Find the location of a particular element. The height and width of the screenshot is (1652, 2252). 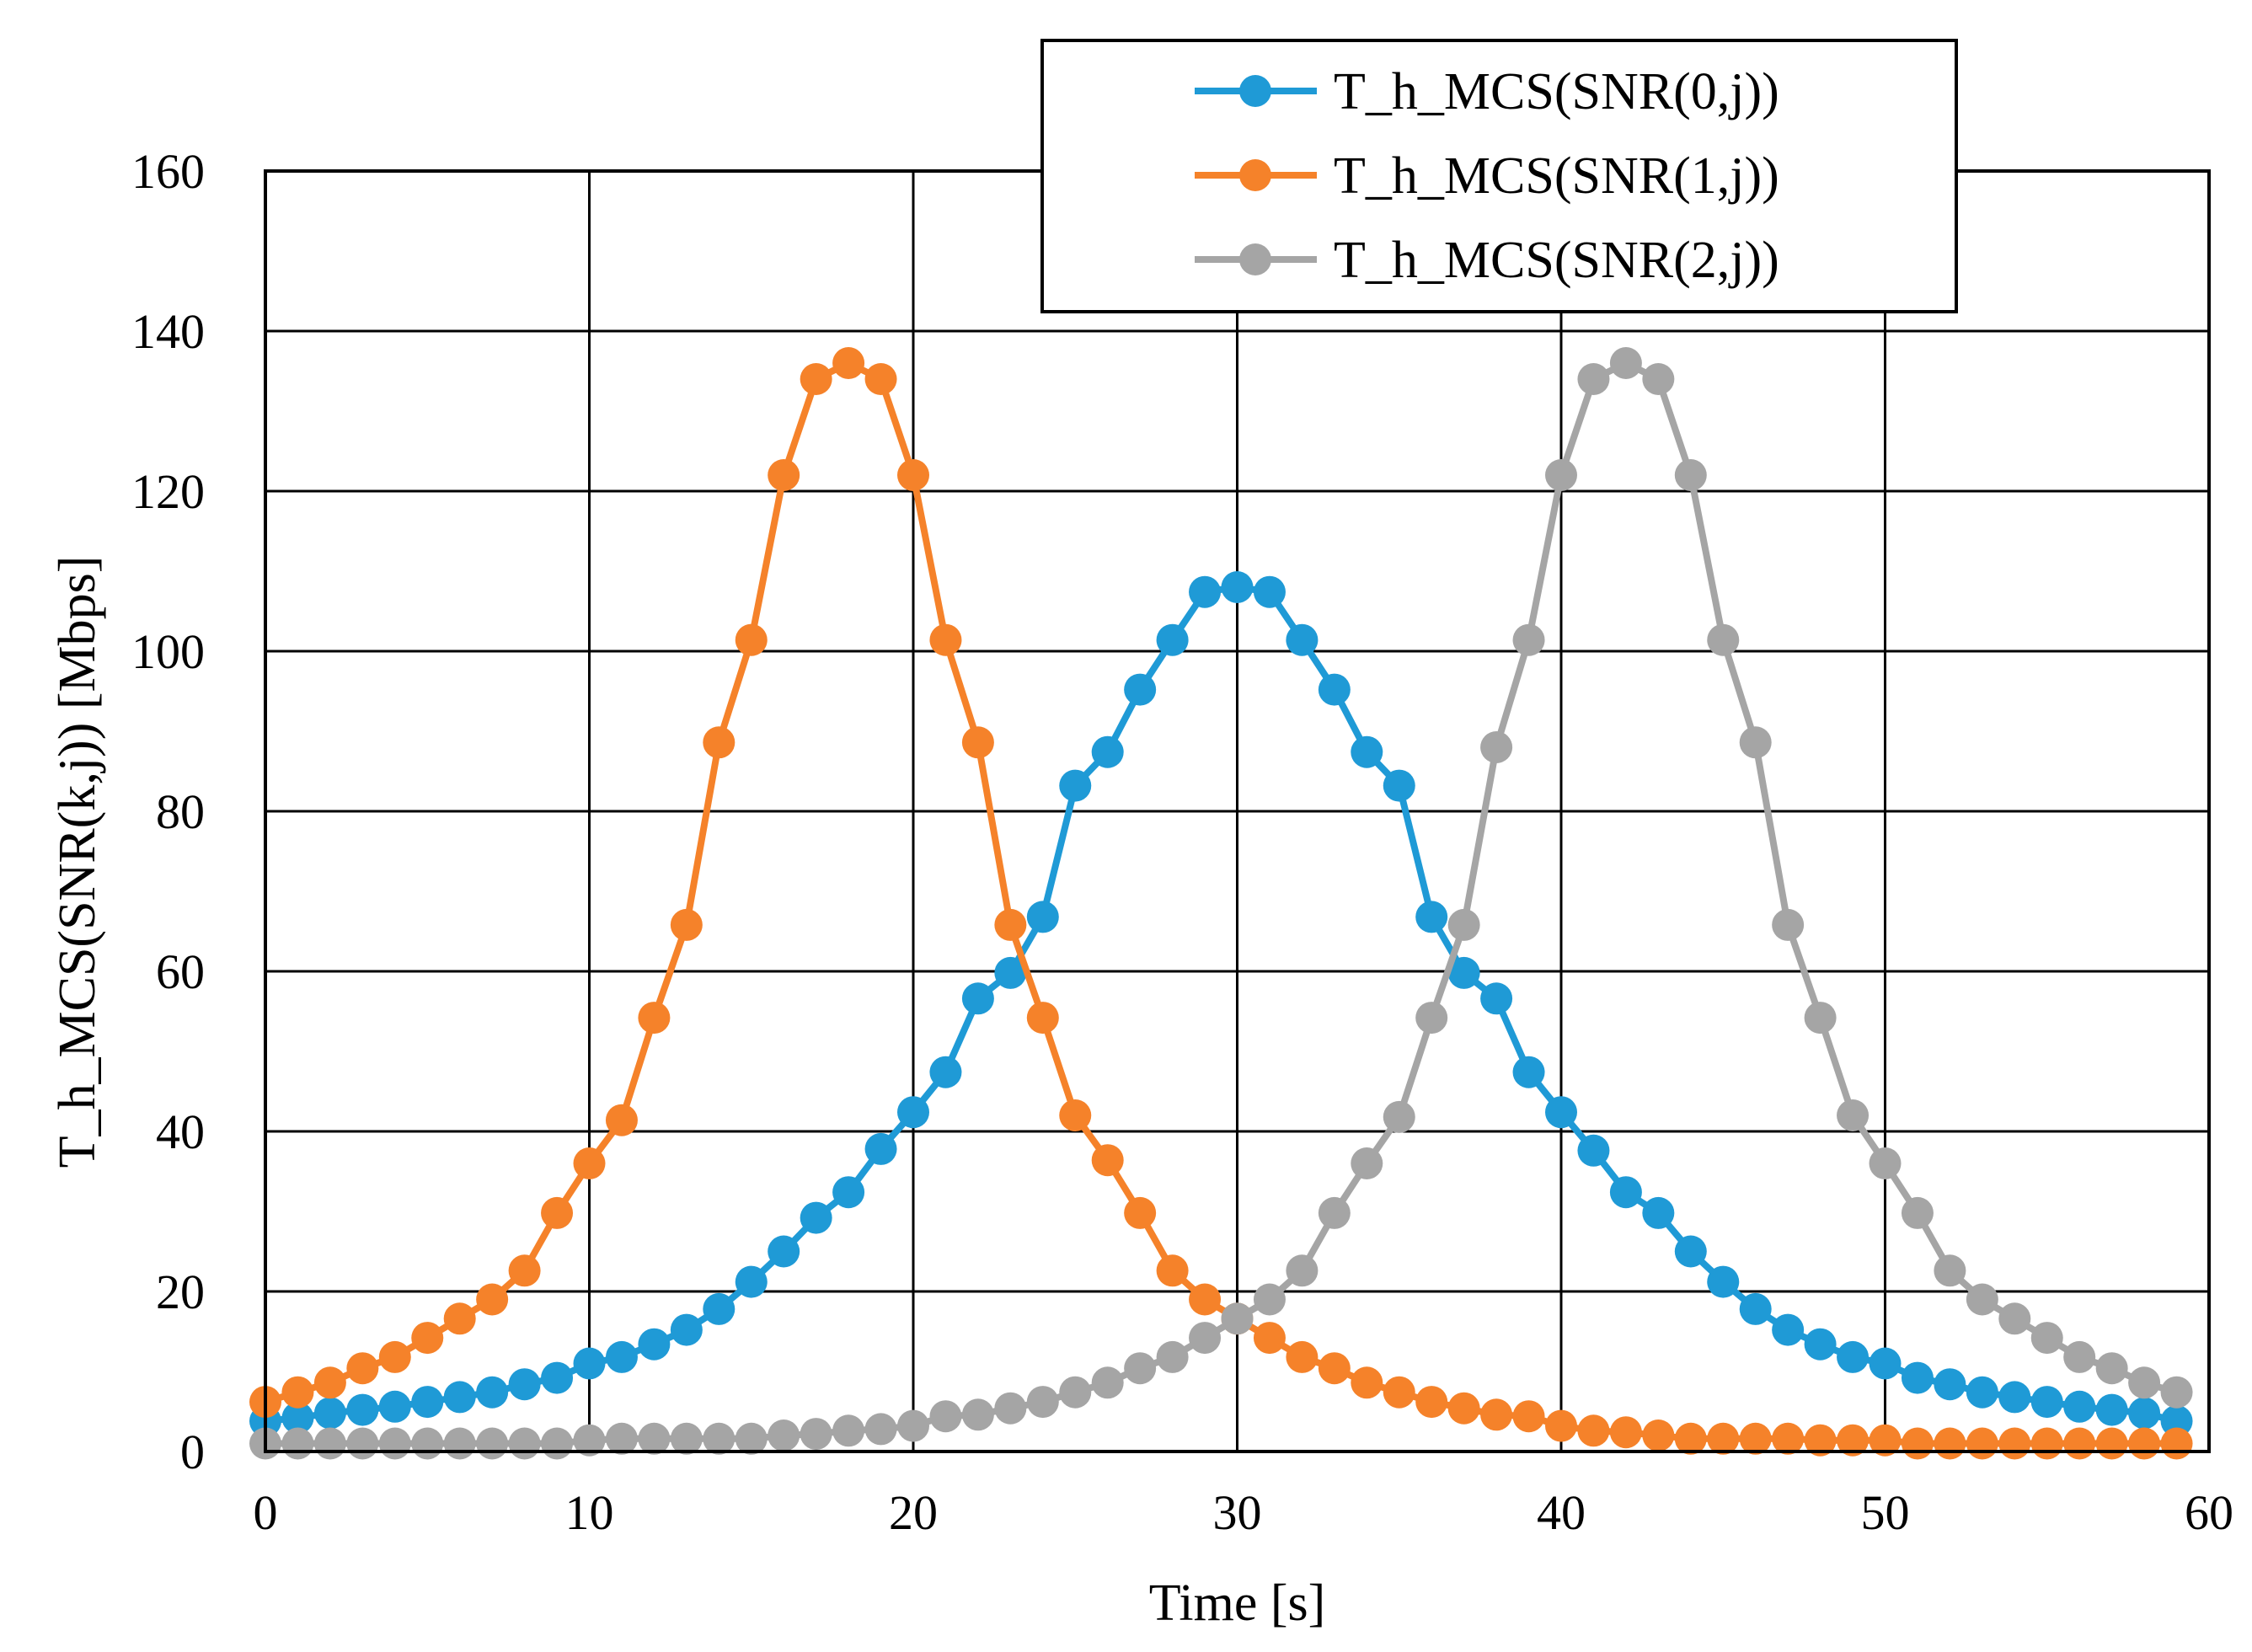

legend-box is located at coordinates (1499, 176).